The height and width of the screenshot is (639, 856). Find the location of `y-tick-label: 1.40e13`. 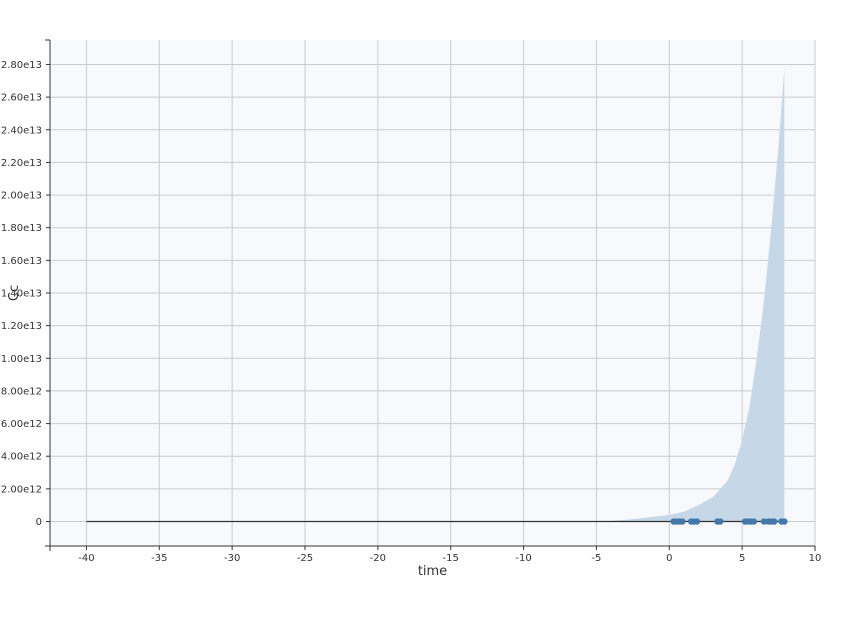

y-tick-label: 1.40e13 is located at coordinates (21, 294).